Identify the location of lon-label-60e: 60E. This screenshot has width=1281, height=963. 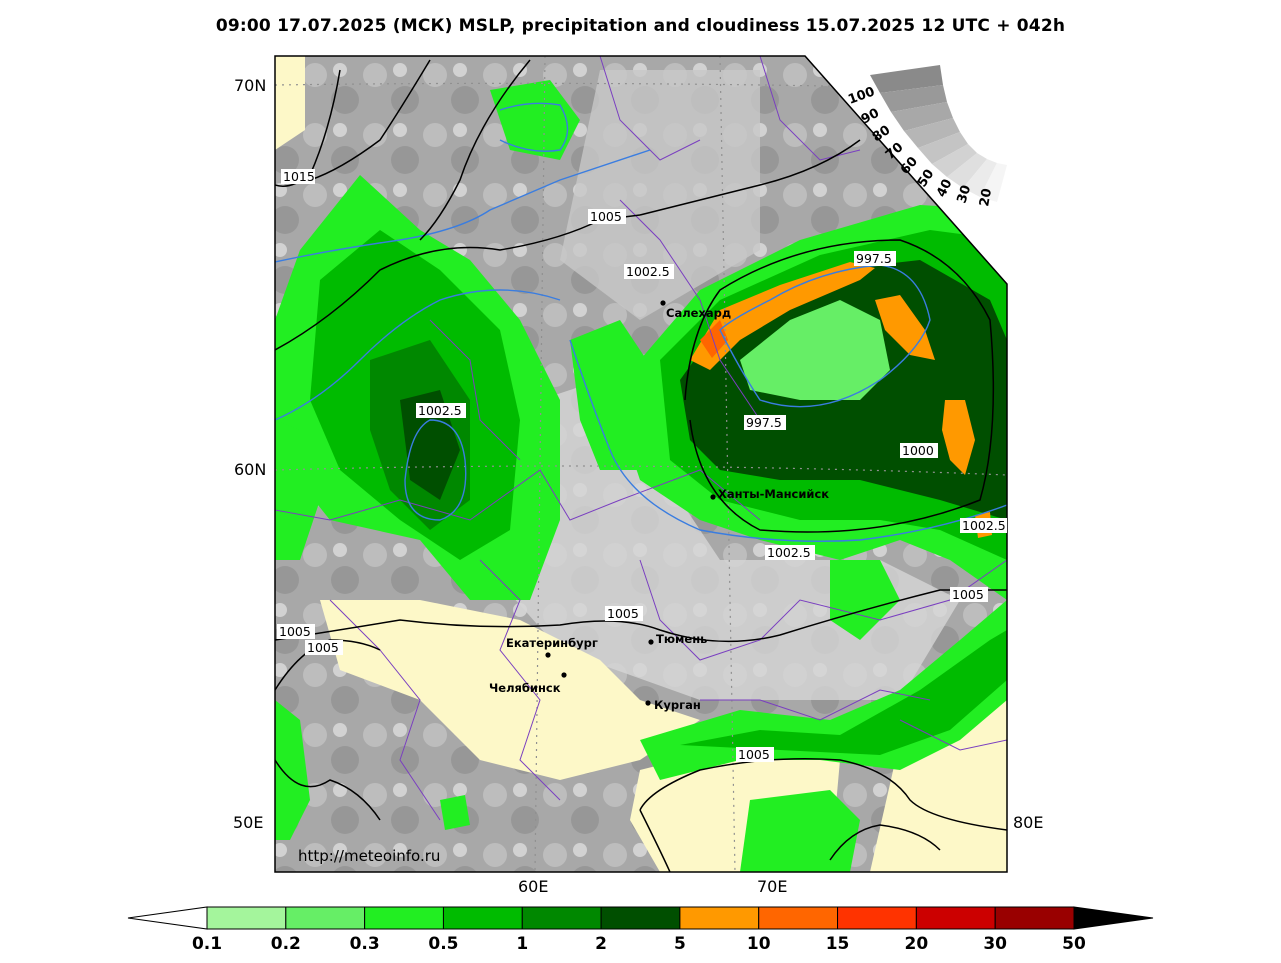
(533, 886).